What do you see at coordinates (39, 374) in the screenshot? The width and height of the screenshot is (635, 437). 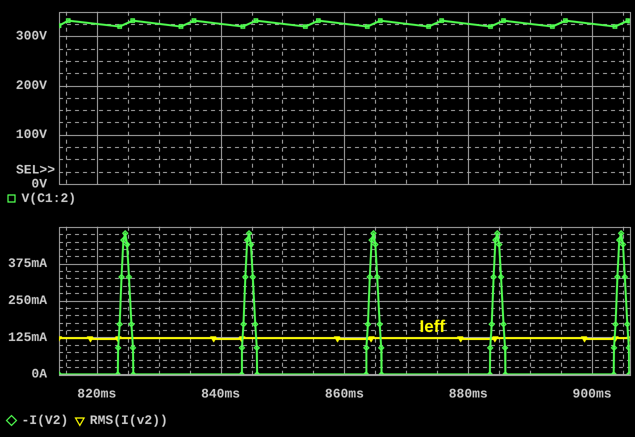 I see `y-tick-label: 0A` at bounding box center [39, 374].